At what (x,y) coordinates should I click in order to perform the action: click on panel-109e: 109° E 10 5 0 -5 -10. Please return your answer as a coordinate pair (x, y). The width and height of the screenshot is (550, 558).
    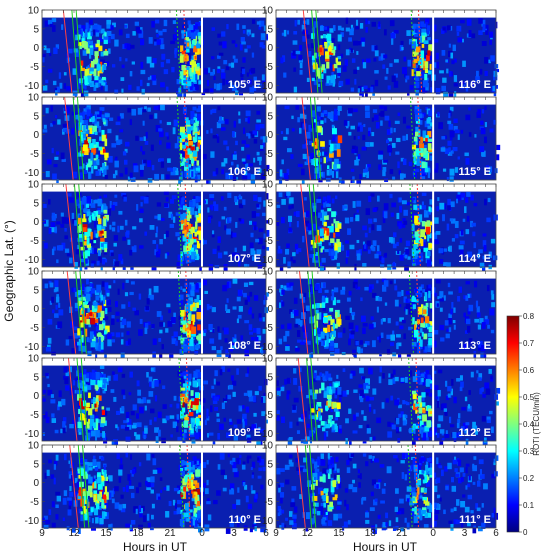
    Looking at the image, I should click on (146, 401).